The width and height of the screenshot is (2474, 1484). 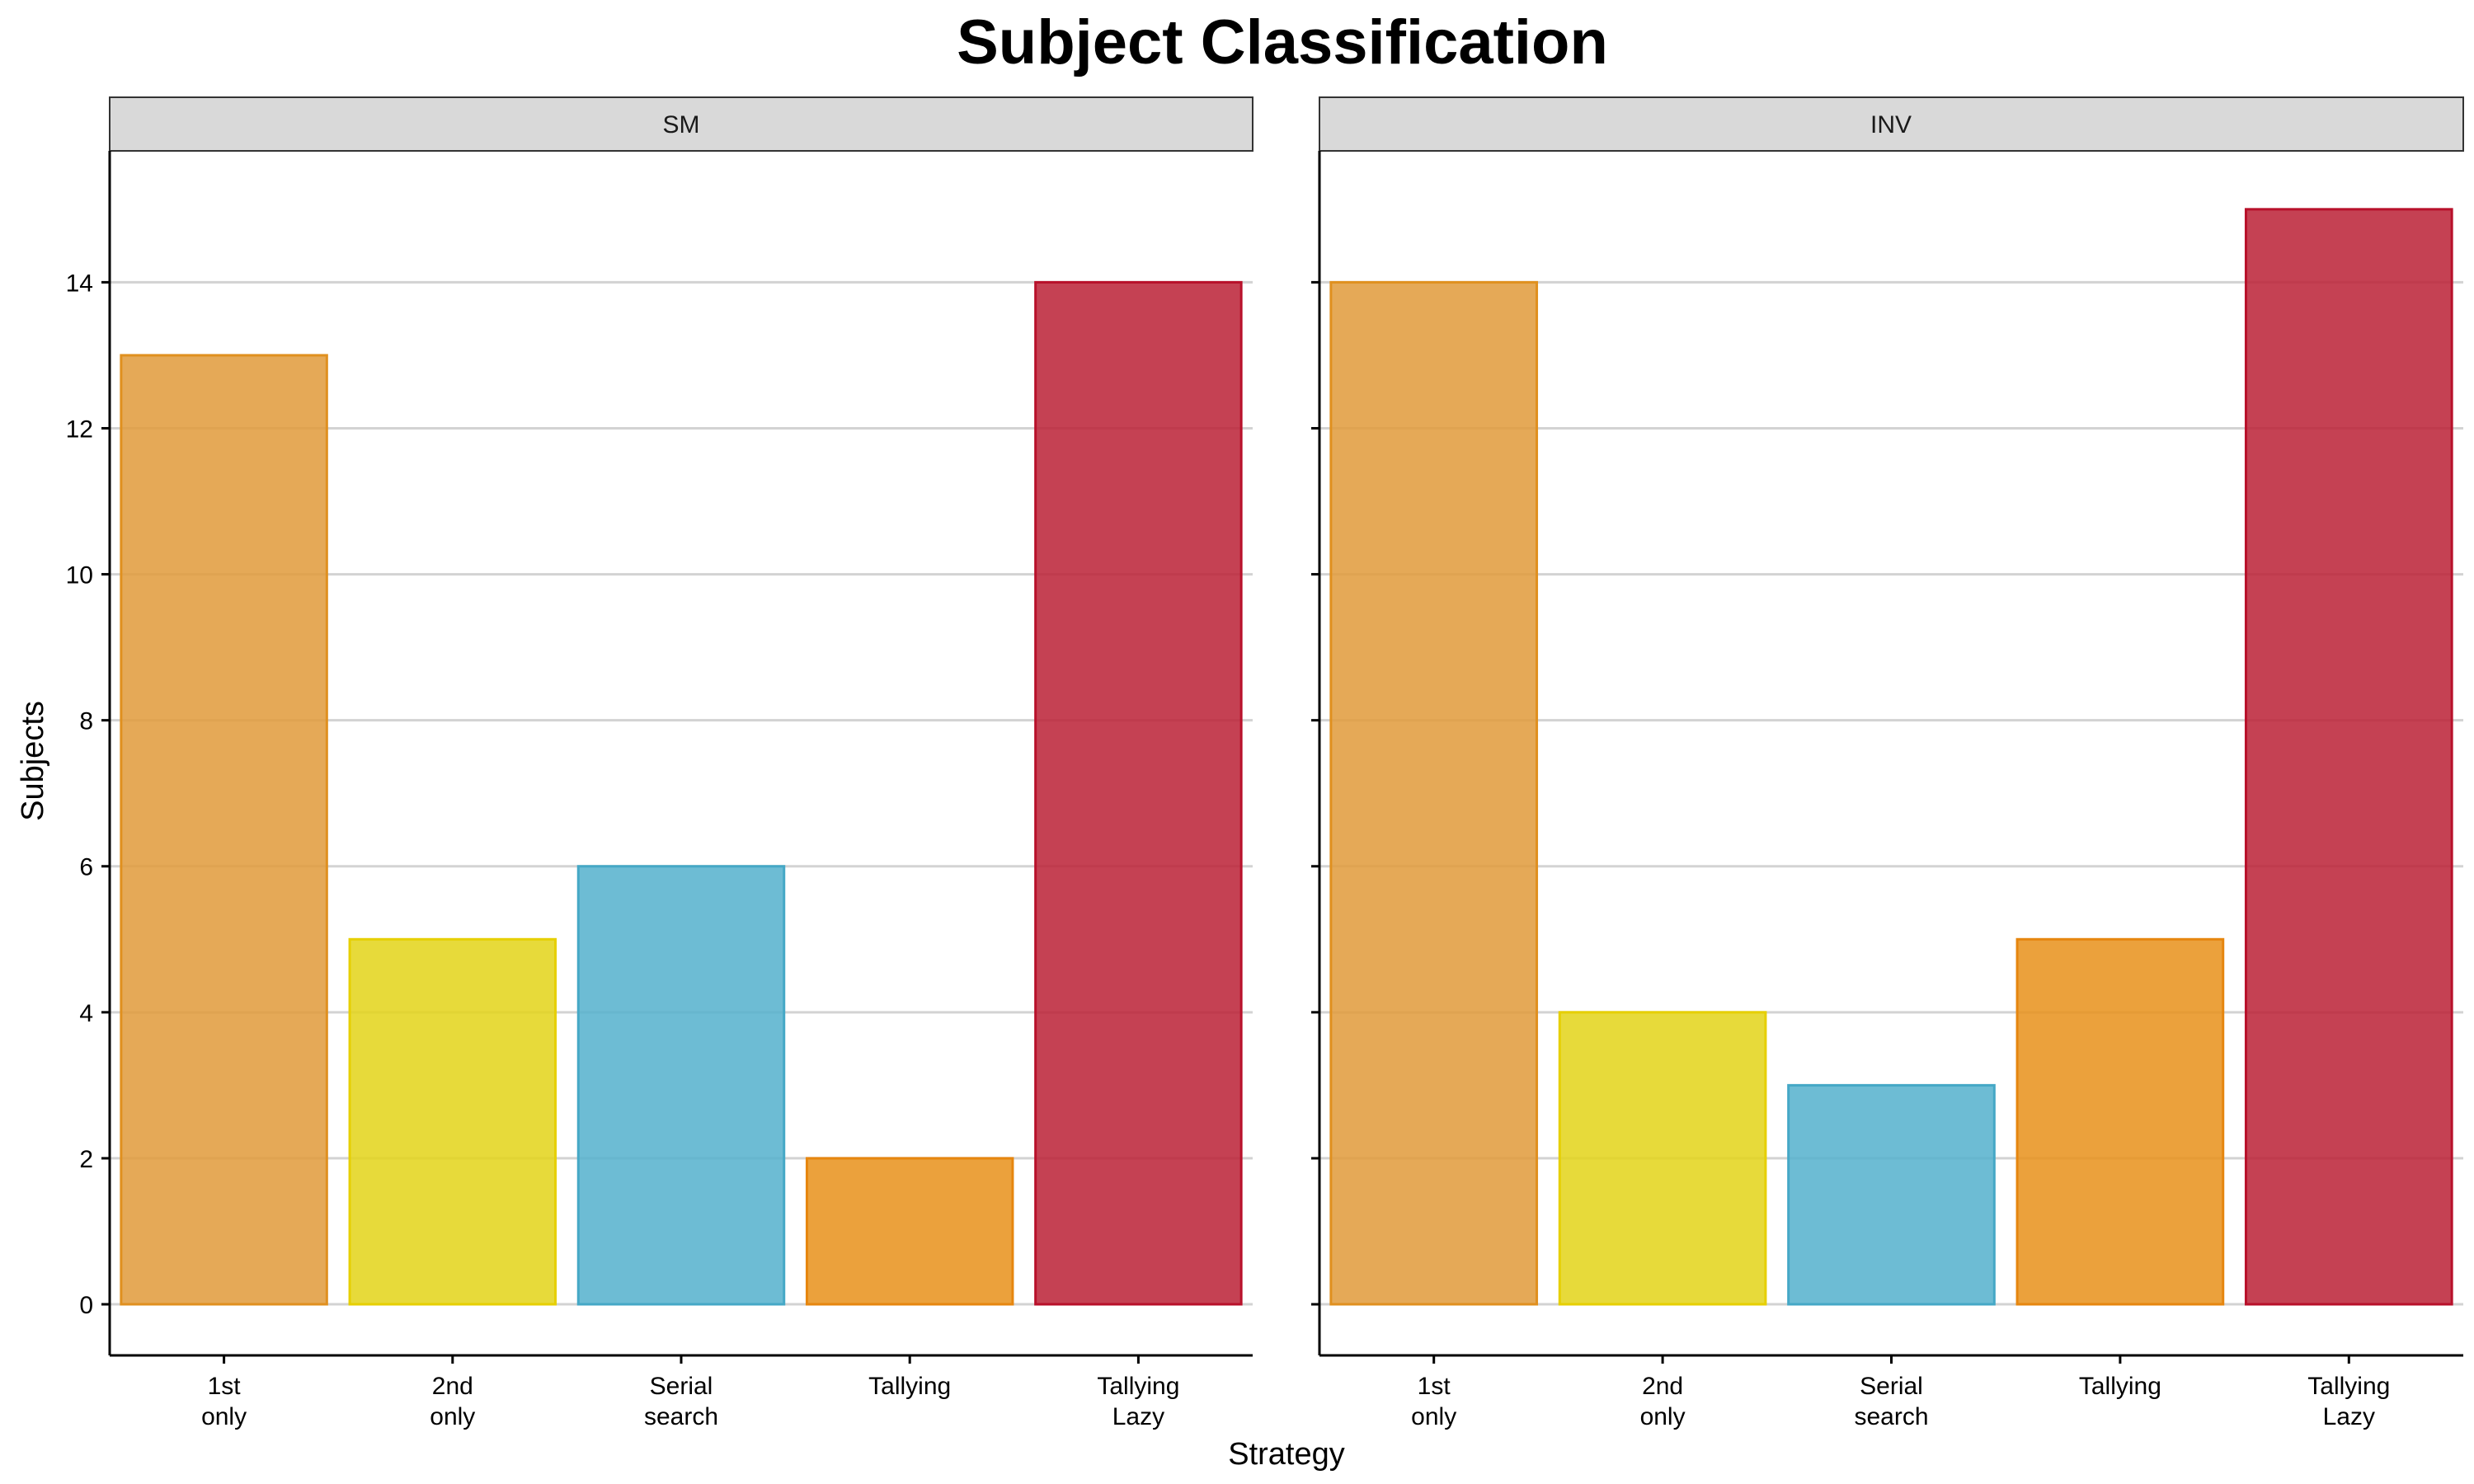 What do you see at coordinates (33, 761) in the screenshot?
I see `y-axis-title: Subjects` at bounding box center [33, 761].